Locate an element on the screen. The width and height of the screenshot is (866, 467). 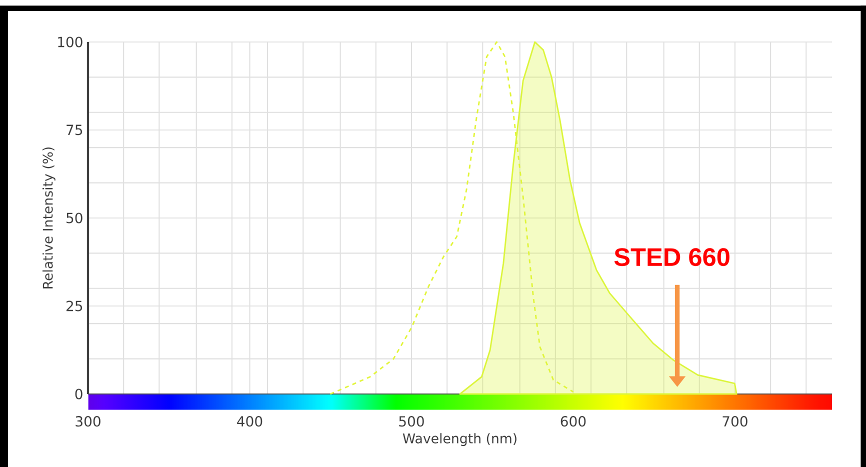
y-tick-label: 50 is located at coordinates (74, 218).